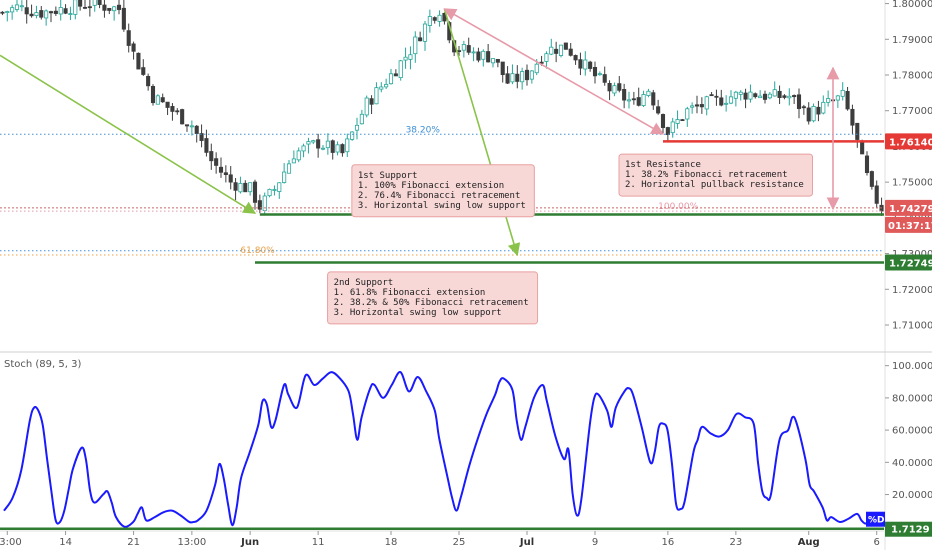 This screenshot has width=932, height=550. Describe the element at coordinates (249, 542) in the screenshot. I see `time-tick-label: Jun` at that location.